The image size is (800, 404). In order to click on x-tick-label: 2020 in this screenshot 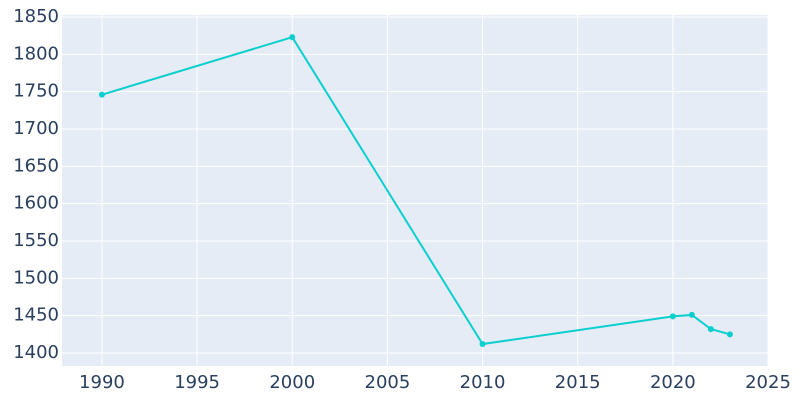, I will do `click(673, 382)`.